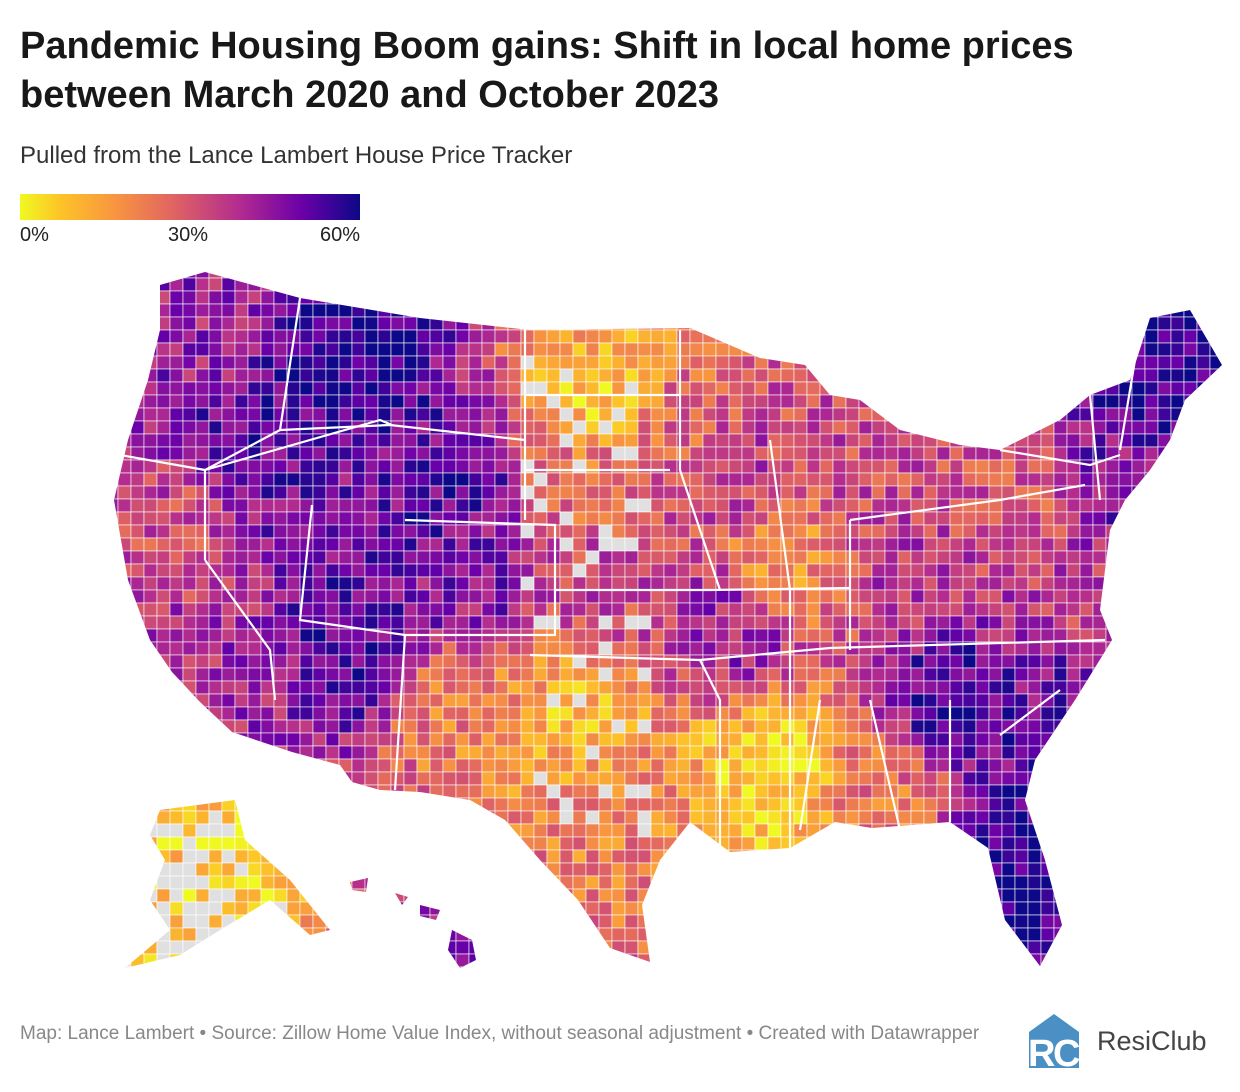  I want to click on state-border, so click(700, 460).